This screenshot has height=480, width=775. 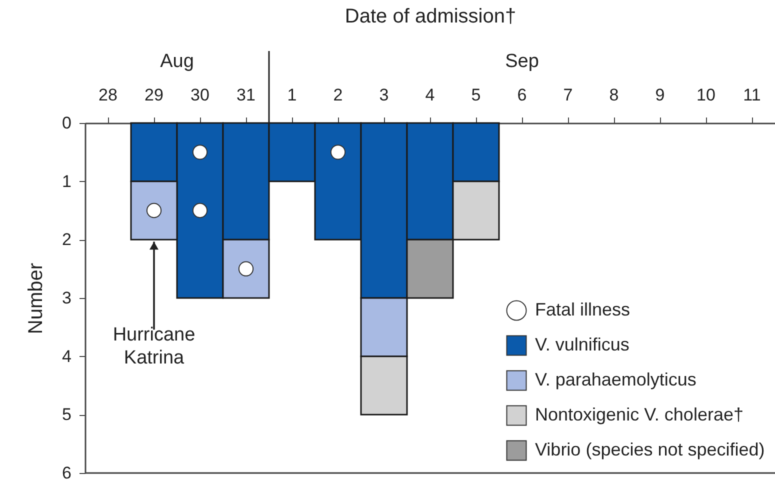 What do you see at coordinates (522, 61) in the screenshot?
I see `text: Sep` at bounding box center [522, 61].